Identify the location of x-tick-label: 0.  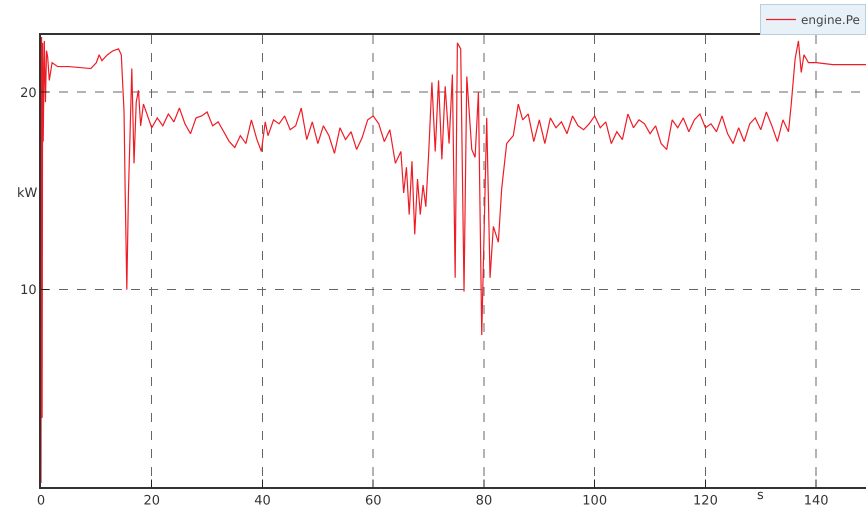
(41, 500).